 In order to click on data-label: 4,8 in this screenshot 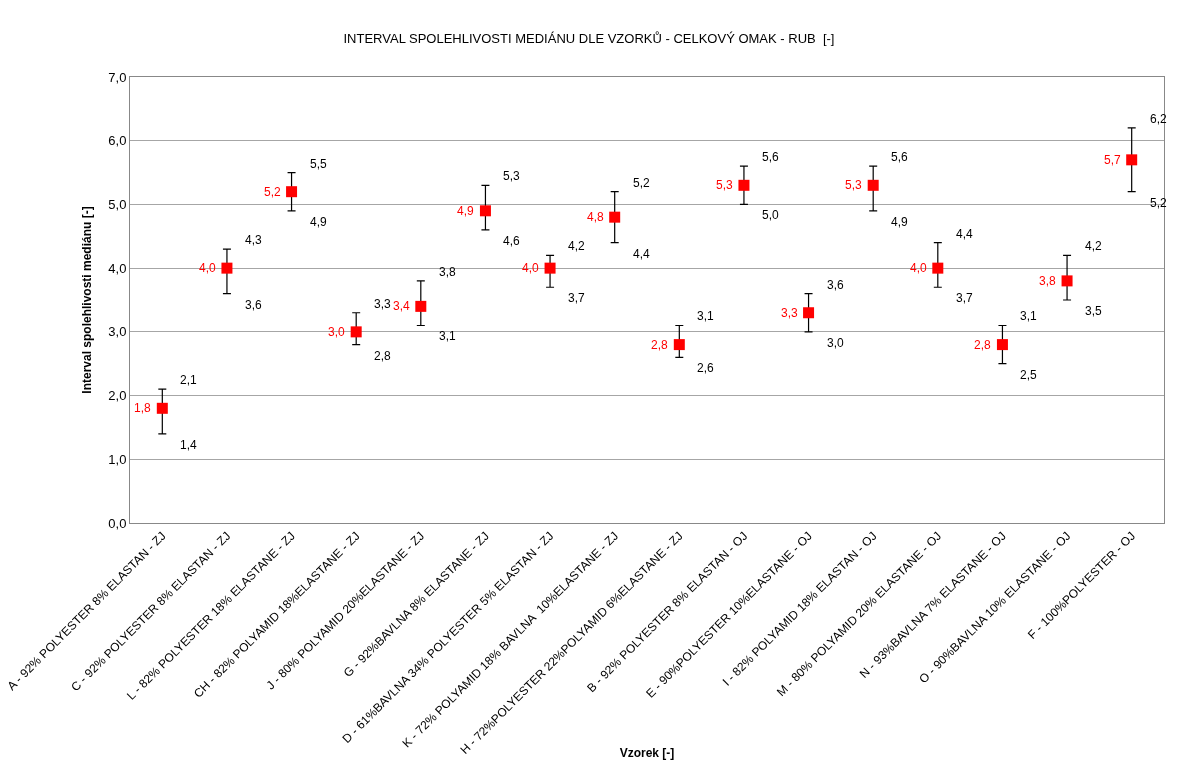, I will do `click(596, 217)`.